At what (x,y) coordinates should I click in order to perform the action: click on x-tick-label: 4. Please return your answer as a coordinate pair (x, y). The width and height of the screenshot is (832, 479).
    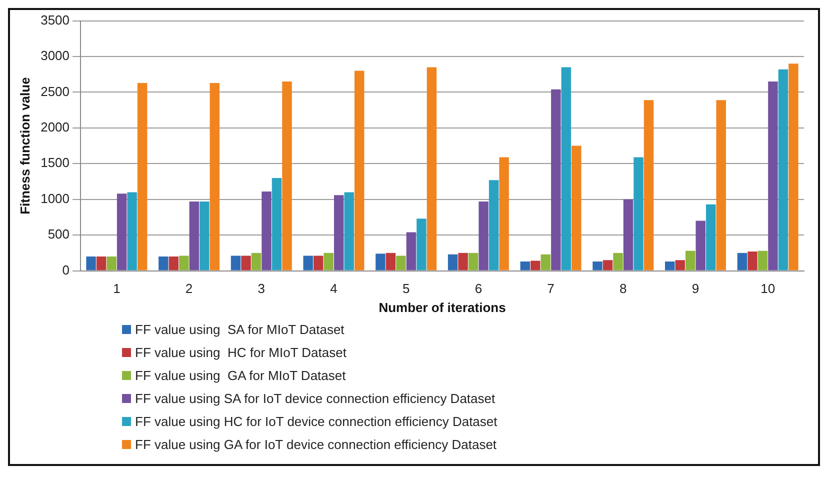
    Looking at the image, I should click on (334, 288).